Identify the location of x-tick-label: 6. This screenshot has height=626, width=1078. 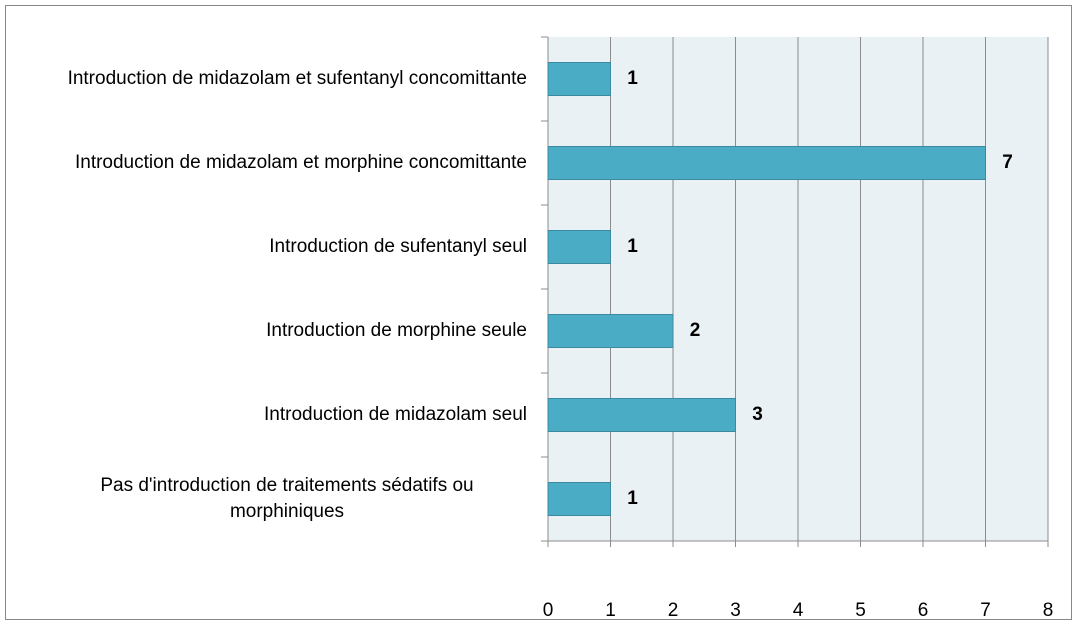
(923, 610).